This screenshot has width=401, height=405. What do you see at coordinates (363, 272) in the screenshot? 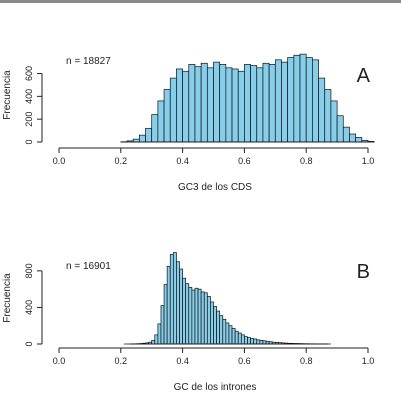
I see `panel-b-letter: B` at bounding box center [363, 272].